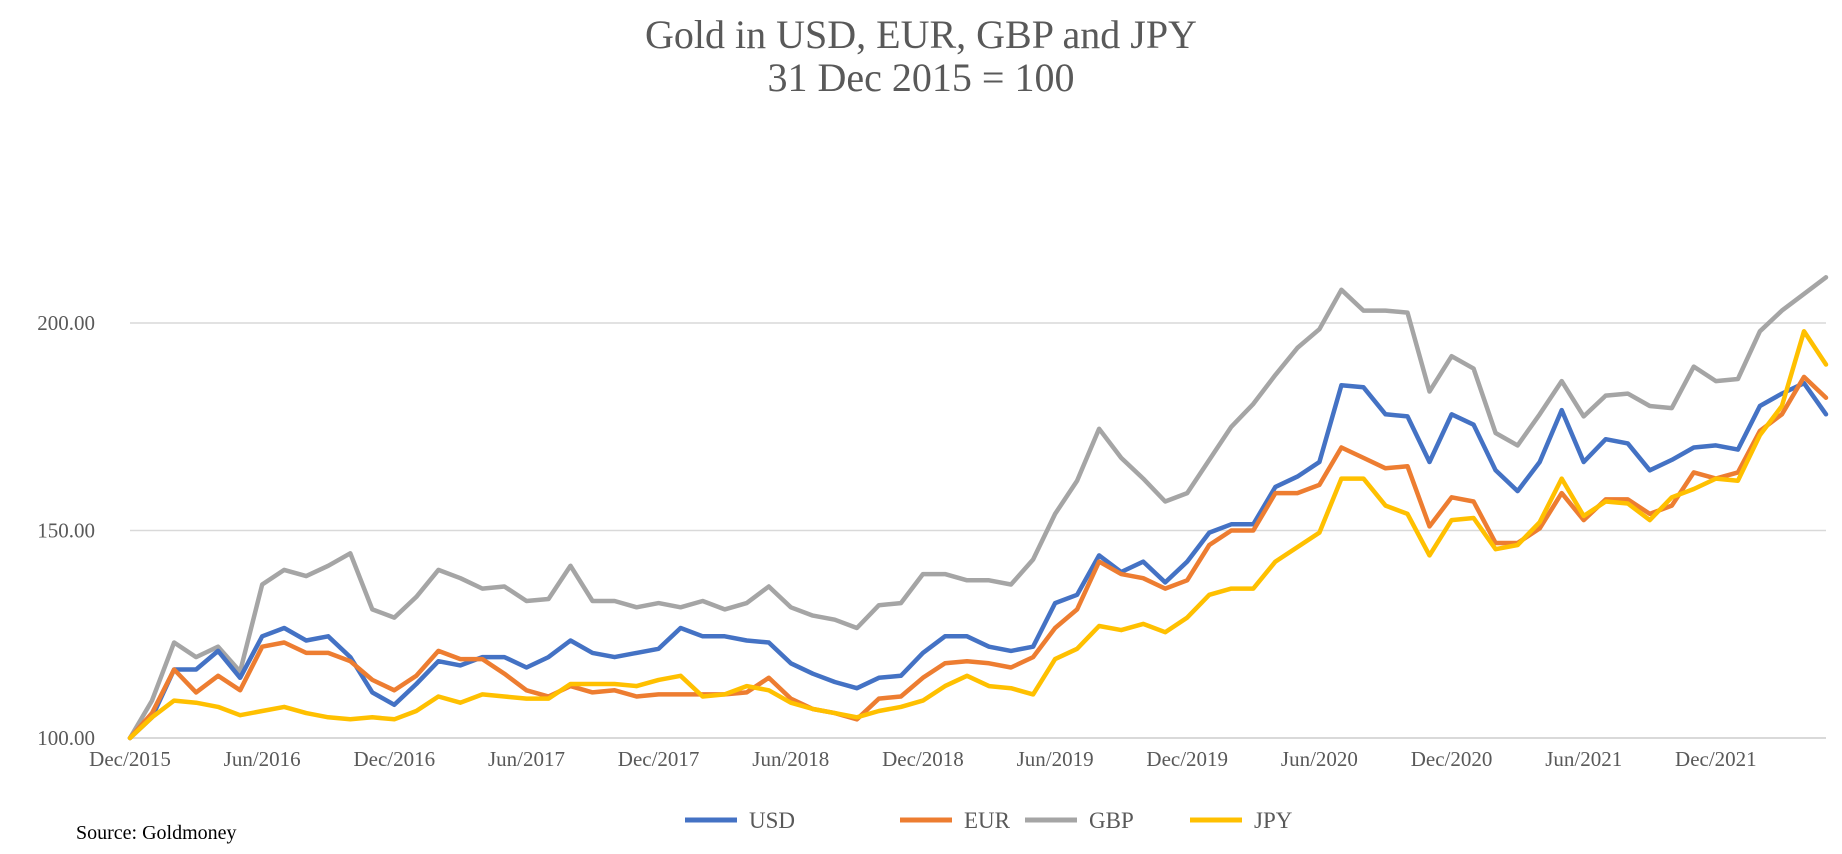 The height and width of the screenshot is (854, 1842). What do you see at coordinates (526, 759) in the screenshot?
I see `x-tick-label: Jun/2017` at bounding box center [526, 759].